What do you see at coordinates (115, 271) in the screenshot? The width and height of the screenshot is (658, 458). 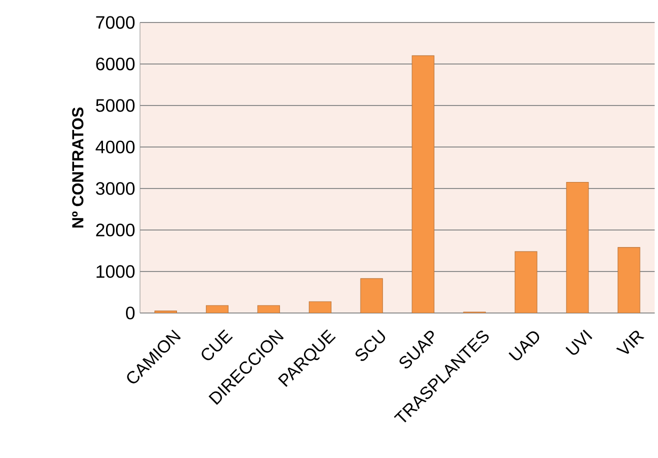 I see `y-tick-label: 1000` at bounding box center [115, 271].